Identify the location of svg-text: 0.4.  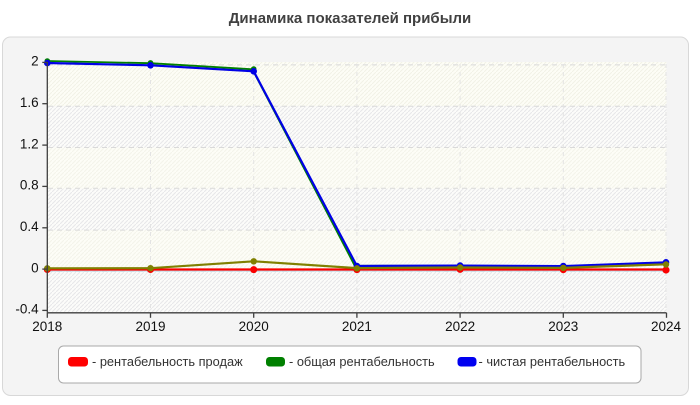
(29, 226).